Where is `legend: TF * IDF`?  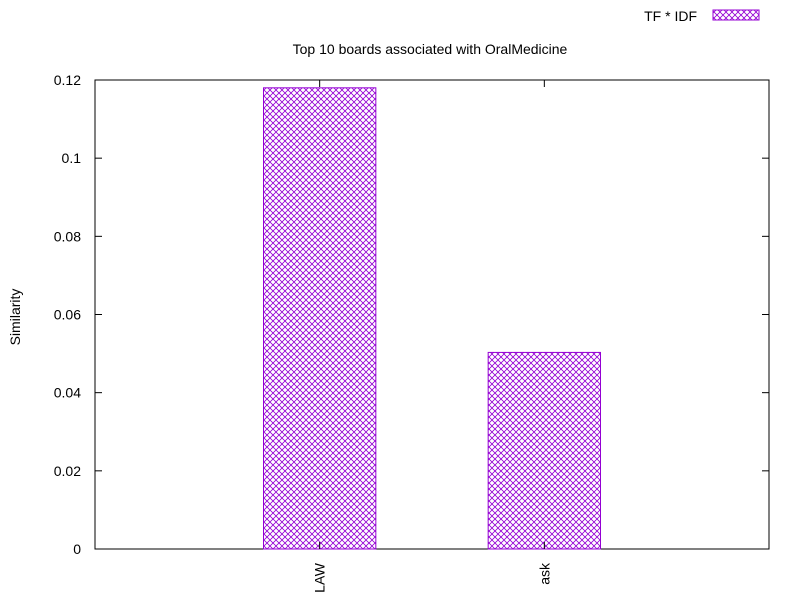
legend: TF * IDF is located at coordinates (702, 16).